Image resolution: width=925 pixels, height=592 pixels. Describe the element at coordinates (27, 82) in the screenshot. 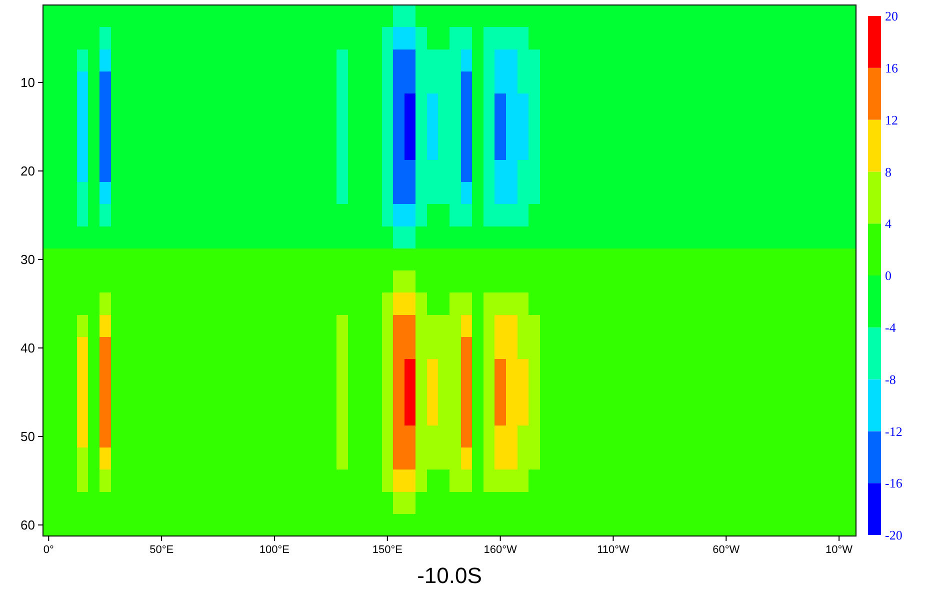

I see `y-tick-label: 10` at that location.